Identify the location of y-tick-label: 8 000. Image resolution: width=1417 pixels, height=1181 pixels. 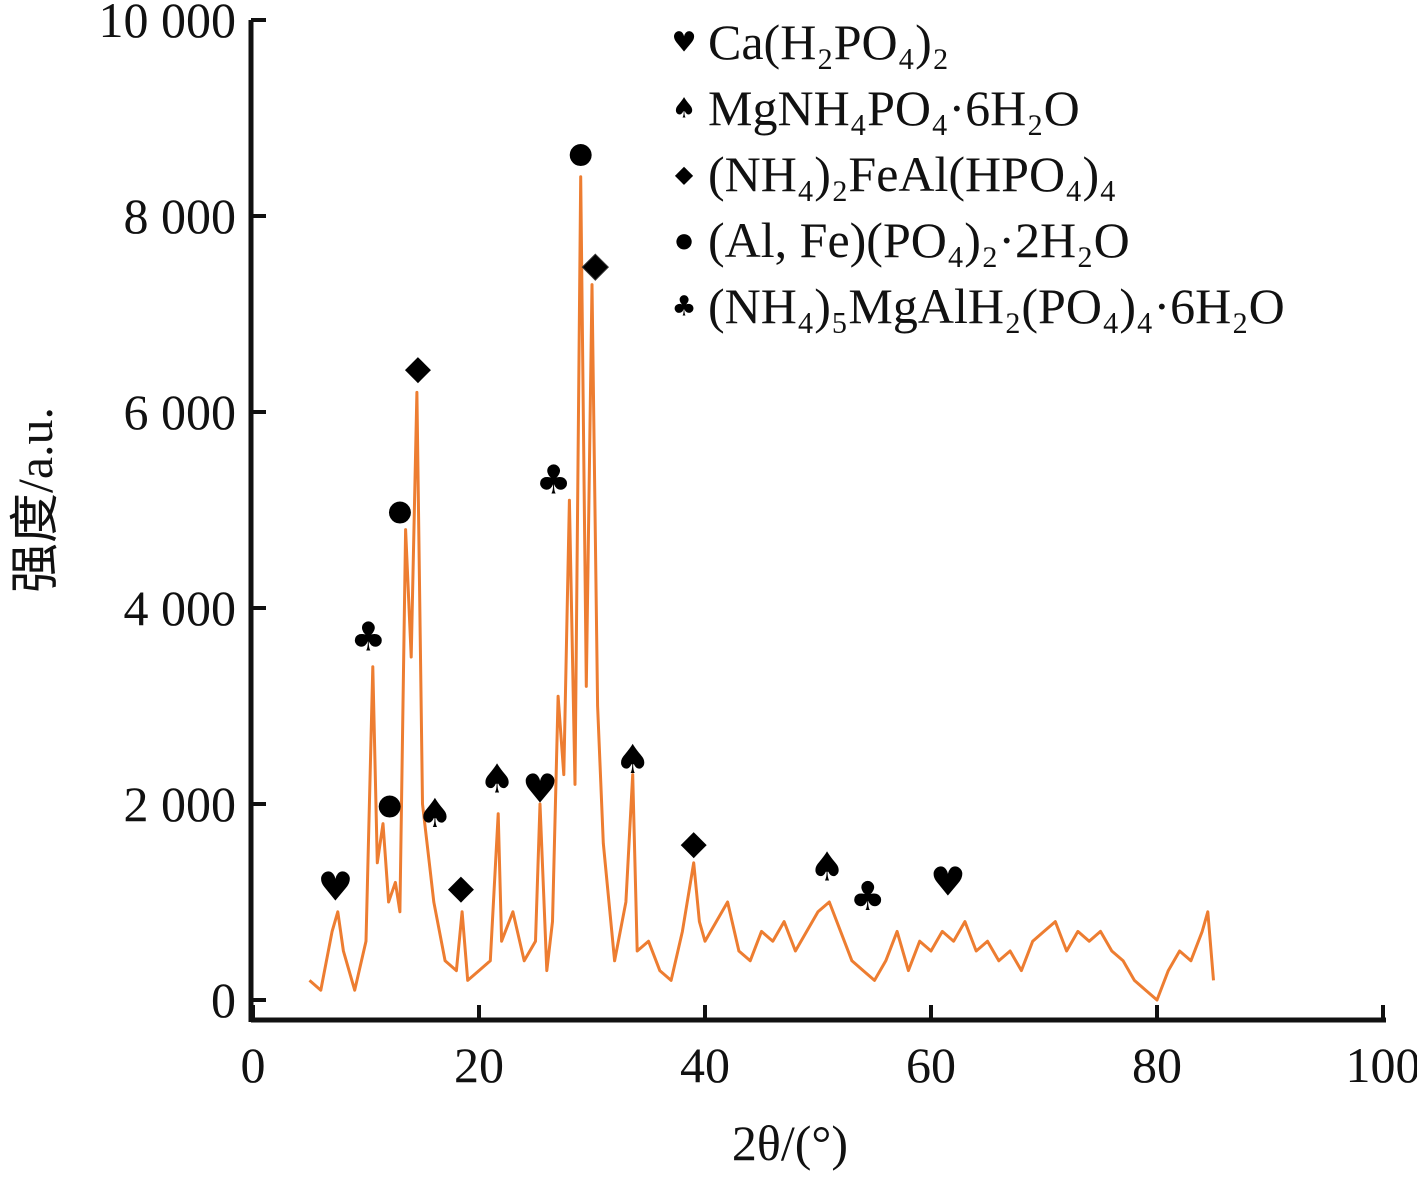
(180, 216).